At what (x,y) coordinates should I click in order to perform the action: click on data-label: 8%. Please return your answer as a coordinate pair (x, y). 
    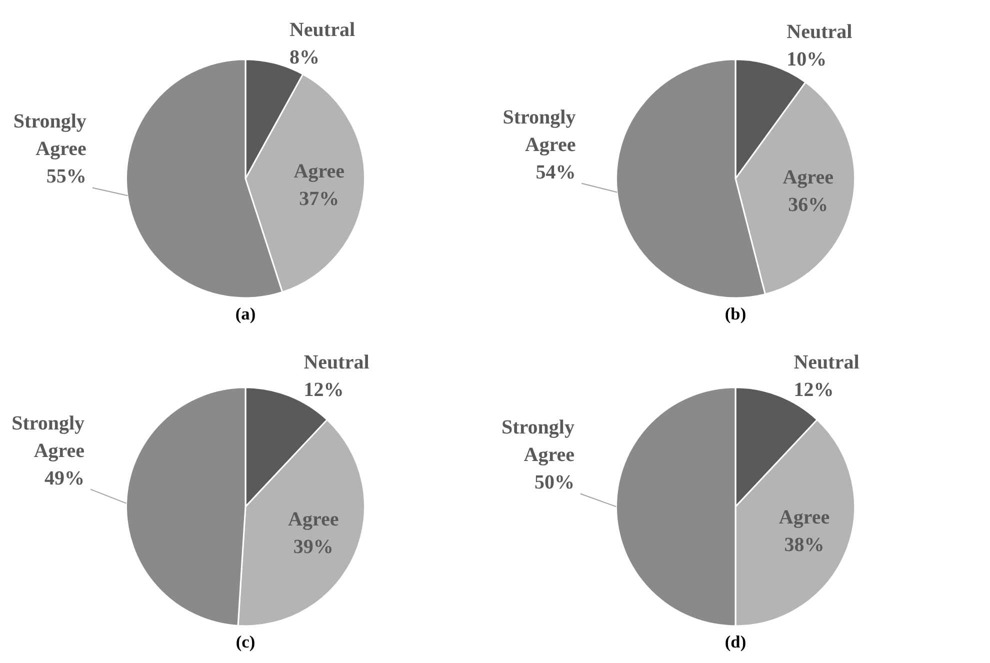
    Looking at the image, I should click on (304, 57).